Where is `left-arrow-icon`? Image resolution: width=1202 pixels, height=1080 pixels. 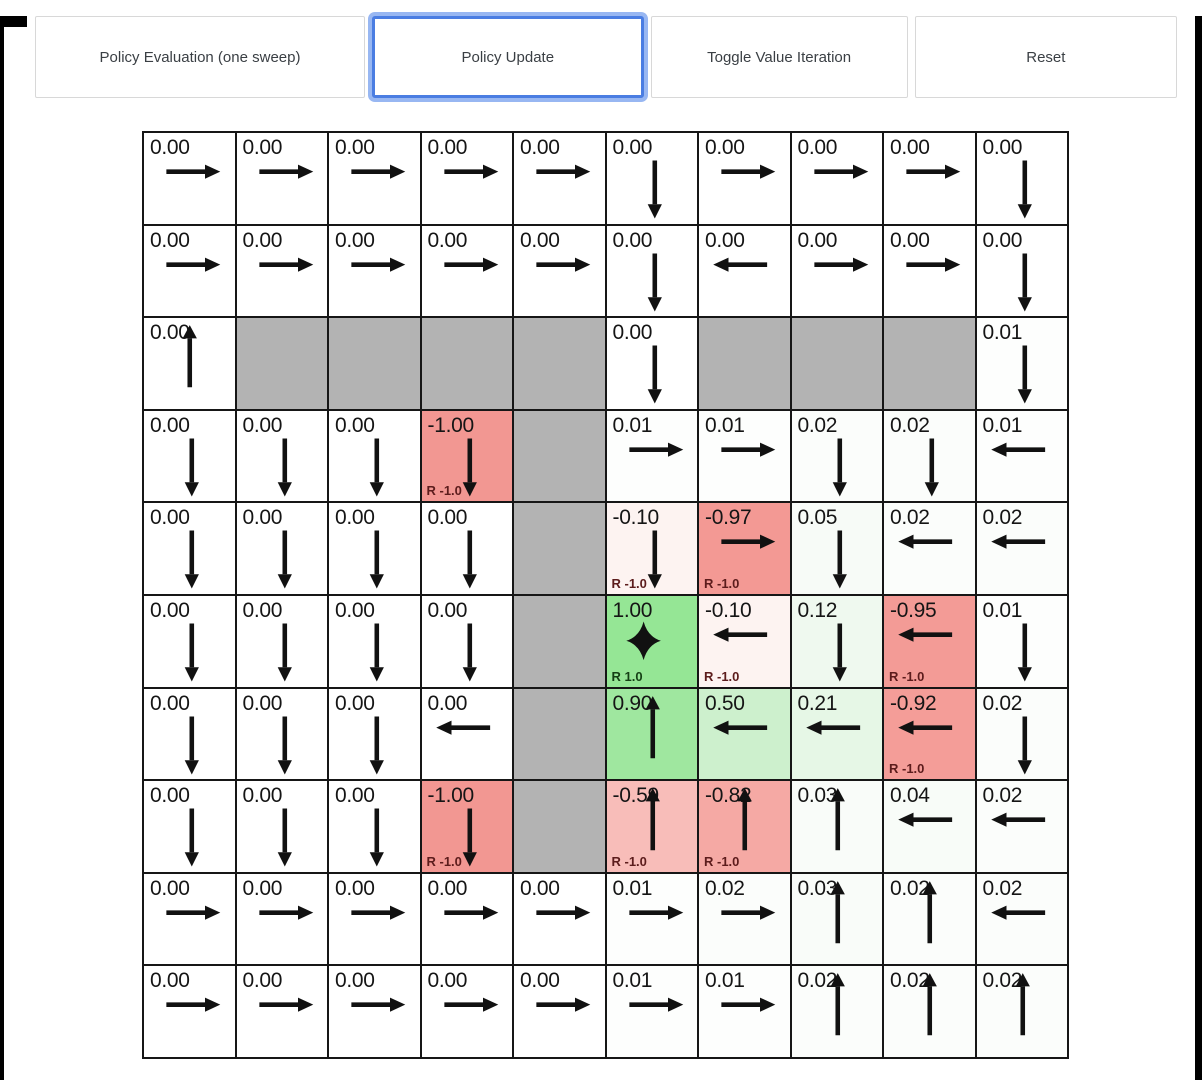 left-arrow-icon is located at coordinates (740, 264).